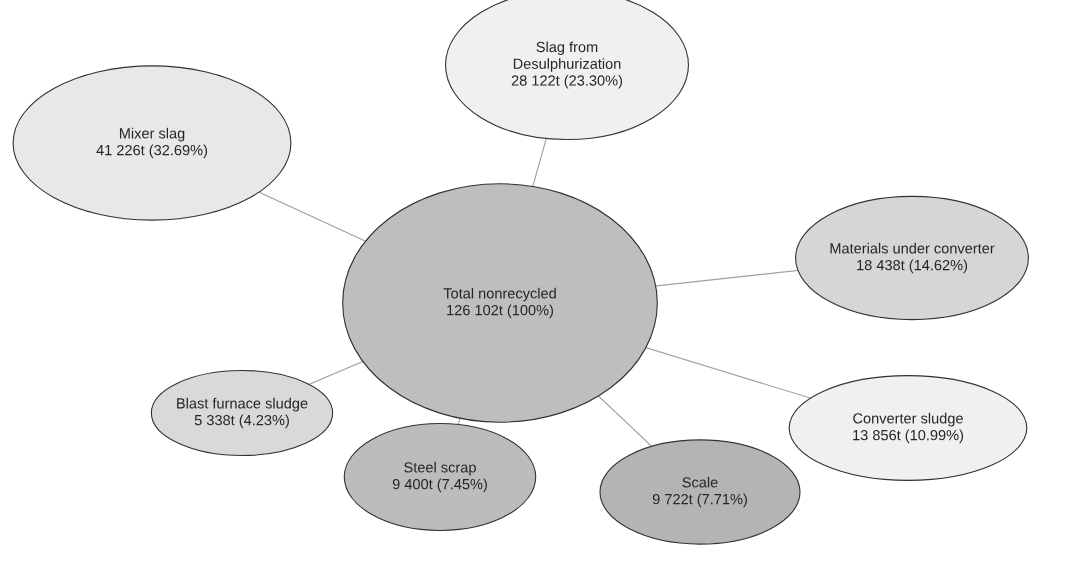 This screenshot has width=1065, height=587. What do you see at coordinates (500, 311) in the screenshot?
I see `data-label: 126 102t (100%)` at bounding box center [500, 311].